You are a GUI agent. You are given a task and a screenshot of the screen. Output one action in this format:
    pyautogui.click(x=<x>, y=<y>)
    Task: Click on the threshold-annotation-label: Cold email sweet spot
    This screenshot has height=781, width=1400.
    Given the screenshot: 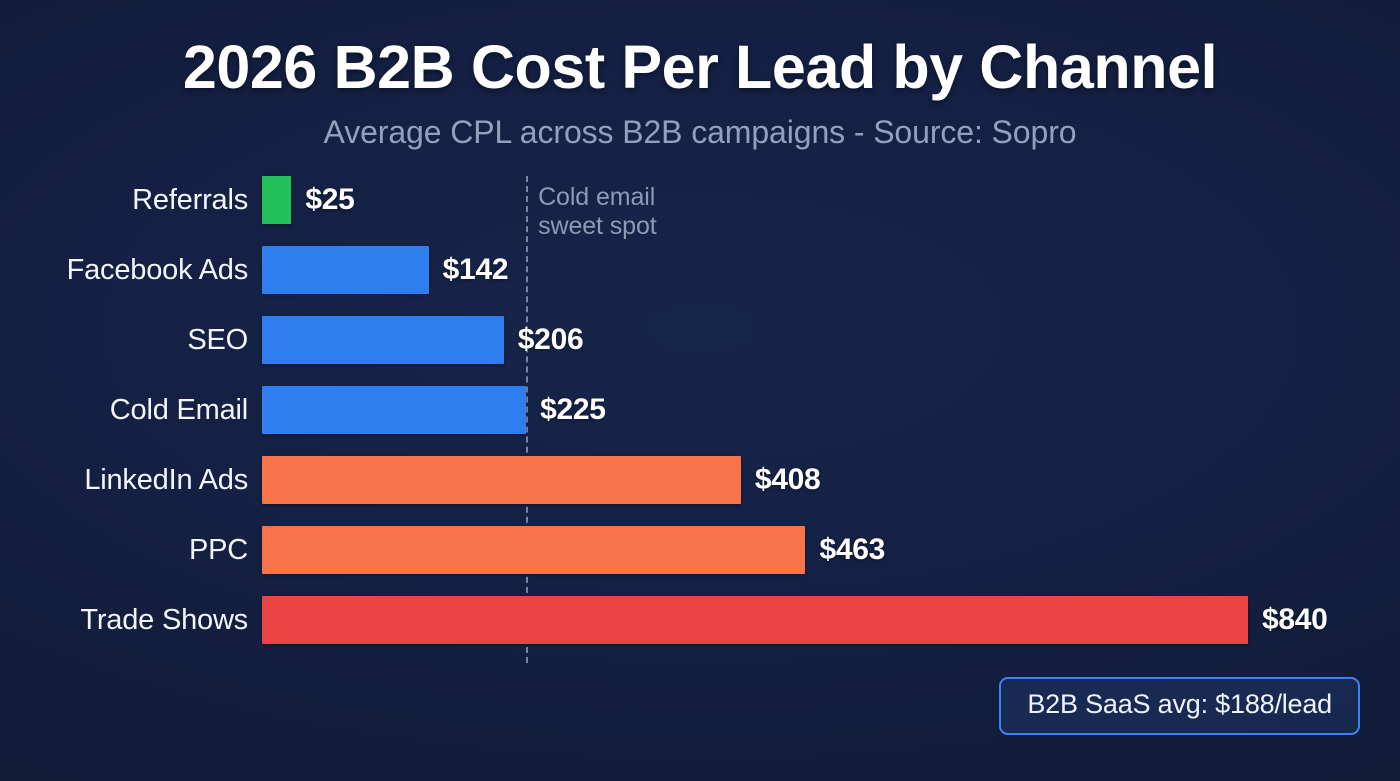 What is the action you would take?
    pyautogui.click(x=597, y=211)
    